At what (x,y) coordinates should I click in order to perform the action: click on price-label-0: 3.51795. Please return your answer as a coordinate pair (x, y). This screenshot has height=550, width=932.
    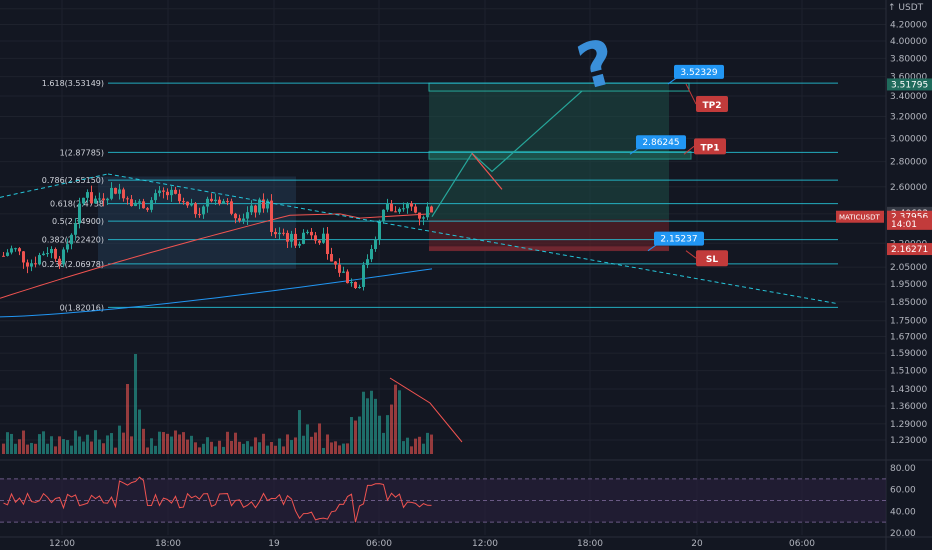
    Looking at the image, I should click on (909, 85).